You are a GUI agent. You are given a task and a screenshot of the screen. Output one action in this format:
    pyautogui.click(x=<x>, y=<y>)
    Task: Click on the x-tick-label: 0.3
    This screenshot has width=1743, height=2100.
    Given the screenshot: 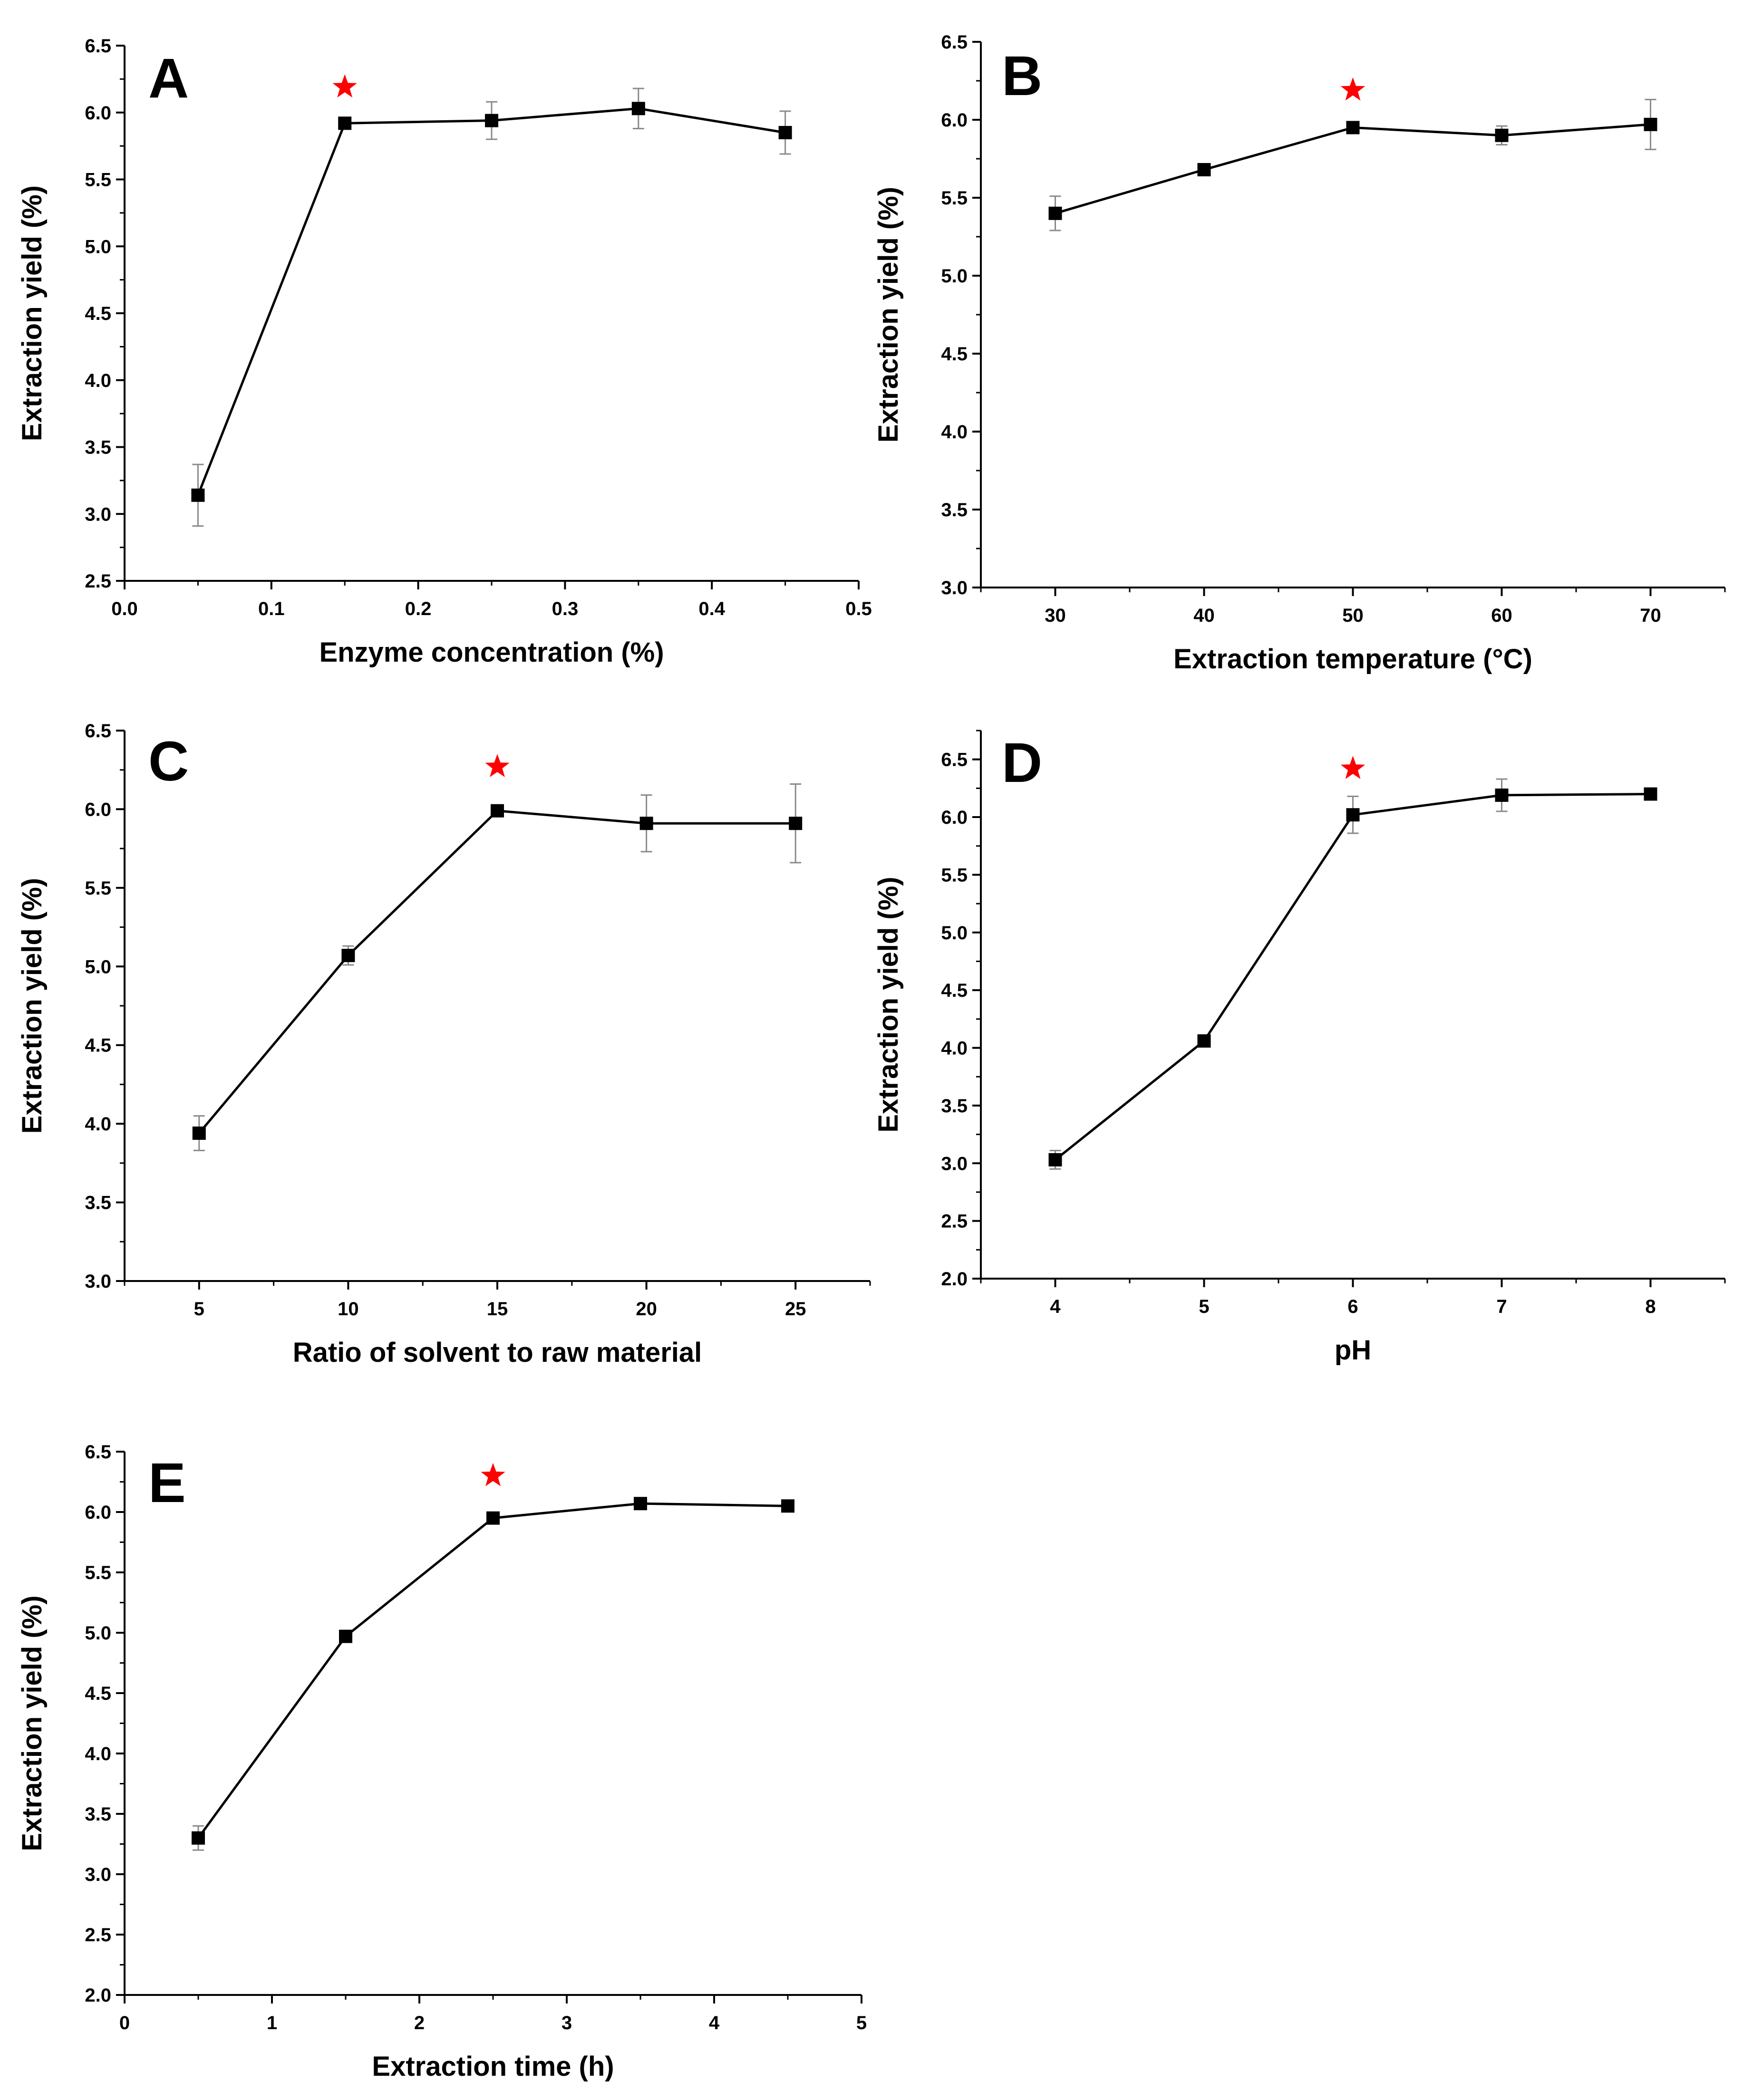 What is the action you would take?
    pyautogui.click(x=565, y=608)
    